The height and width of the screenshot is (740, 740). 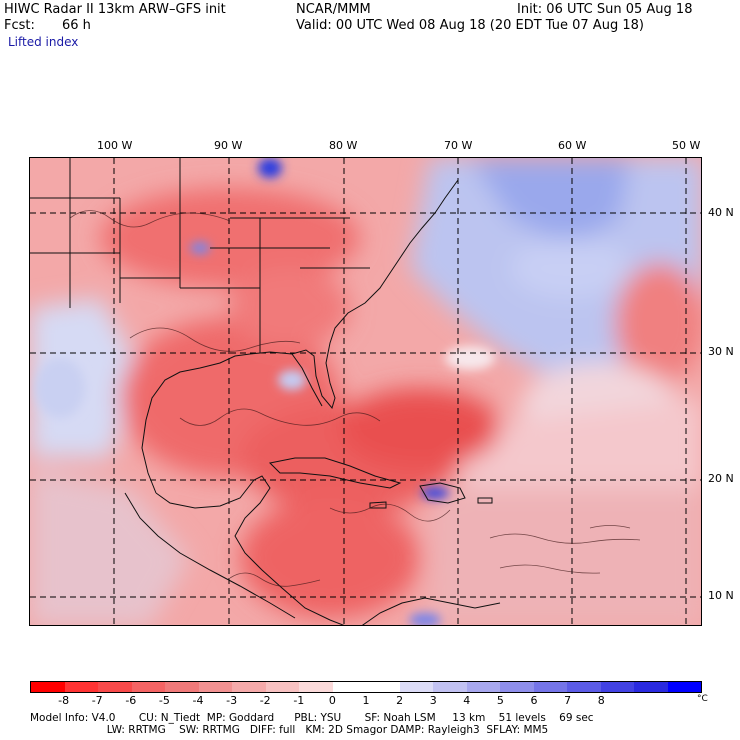 I want to click on longitude-label: 50 W, so click(x=686, y=145).